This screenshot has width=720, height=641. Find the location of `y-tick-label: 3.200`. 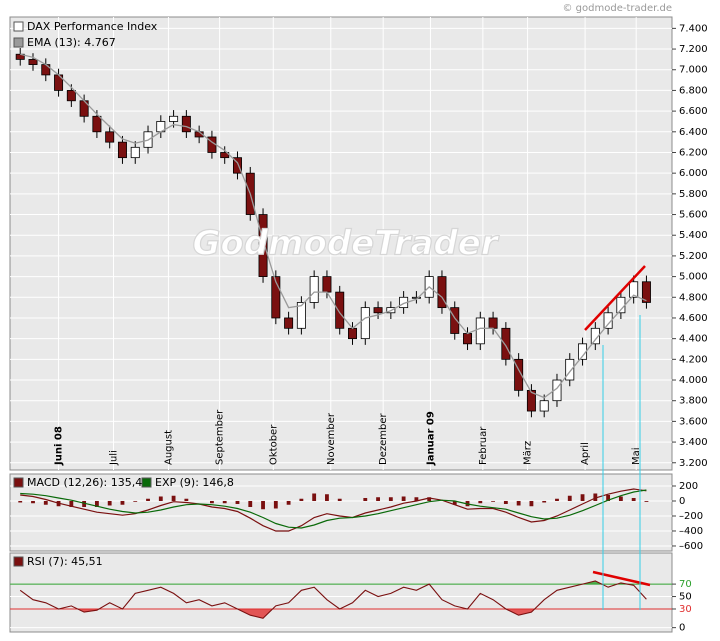

y-tick-label: 3.200 is located at coordinates (693, 463).